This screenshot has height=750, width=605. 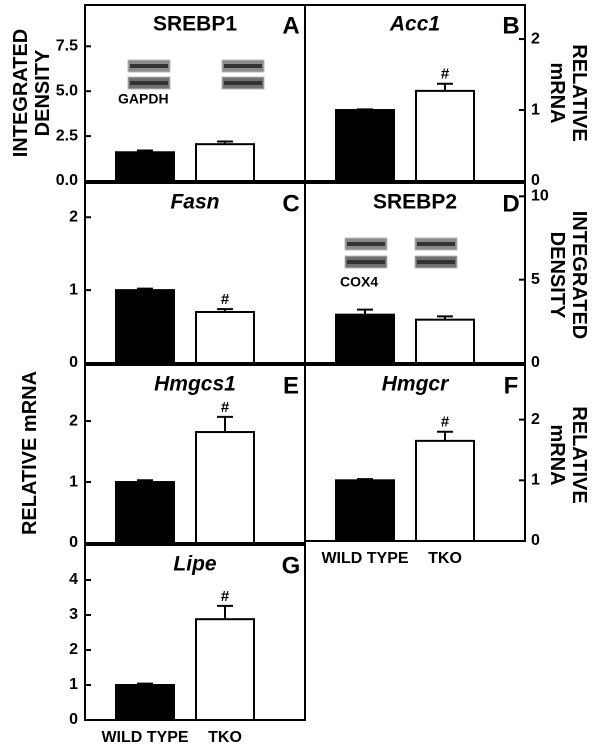 I want to click on panel-title: Acc1, so click(x=414, y=24).